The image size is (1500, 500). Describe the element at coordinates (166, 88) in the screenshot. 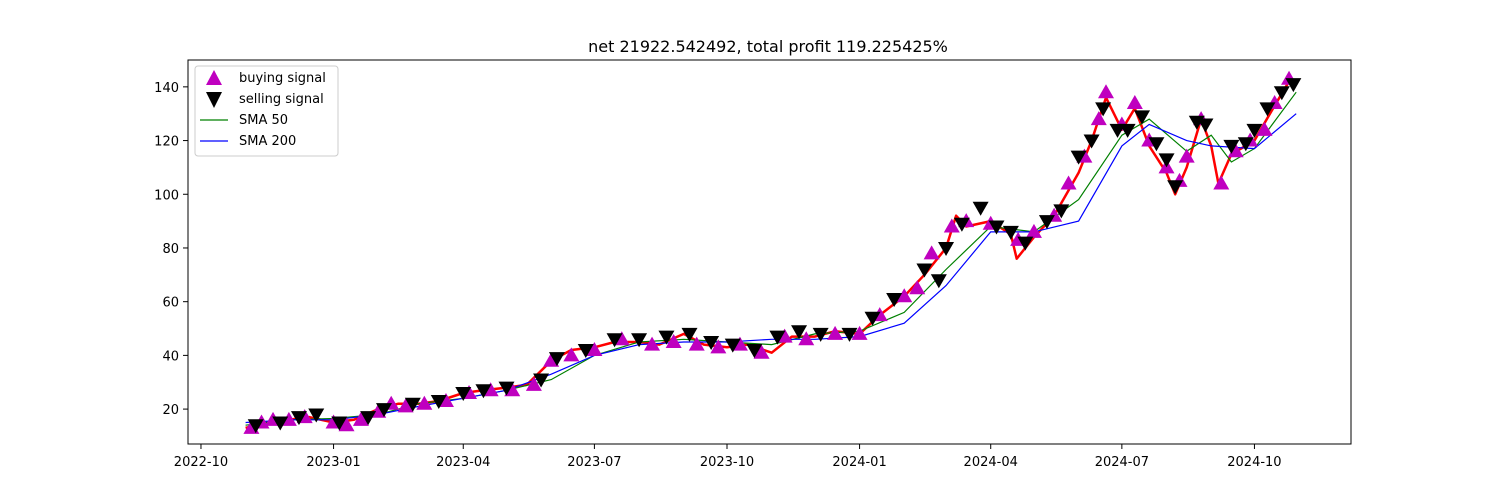

I see `y-tick-label: 140` at that location.